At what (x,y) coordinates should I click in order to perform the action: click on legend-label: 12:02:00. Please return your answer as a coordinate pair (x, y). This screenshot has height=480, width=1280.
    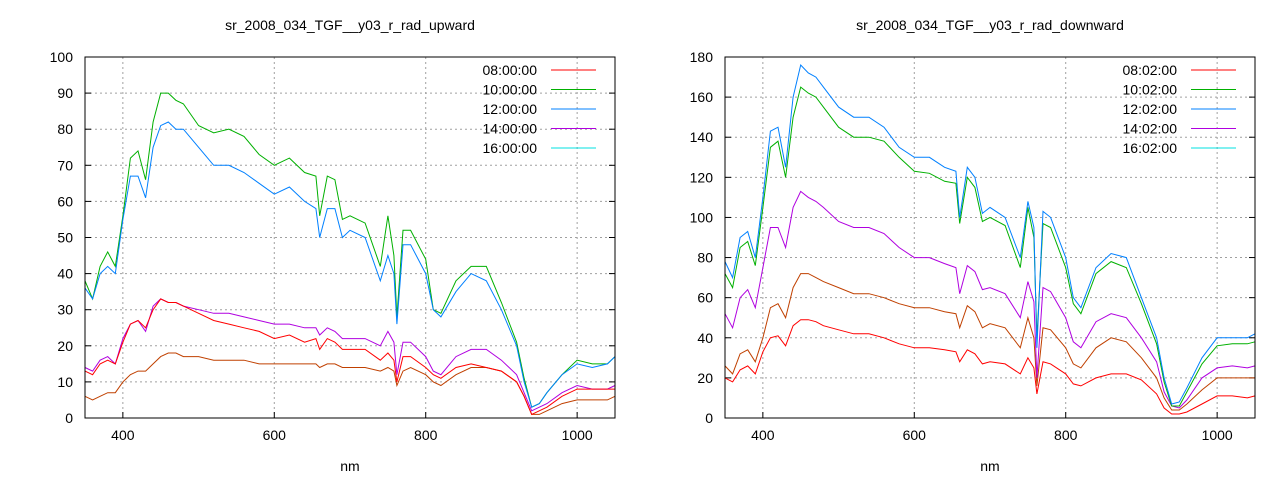
    Looking at the image, I should click on (1150, 109).